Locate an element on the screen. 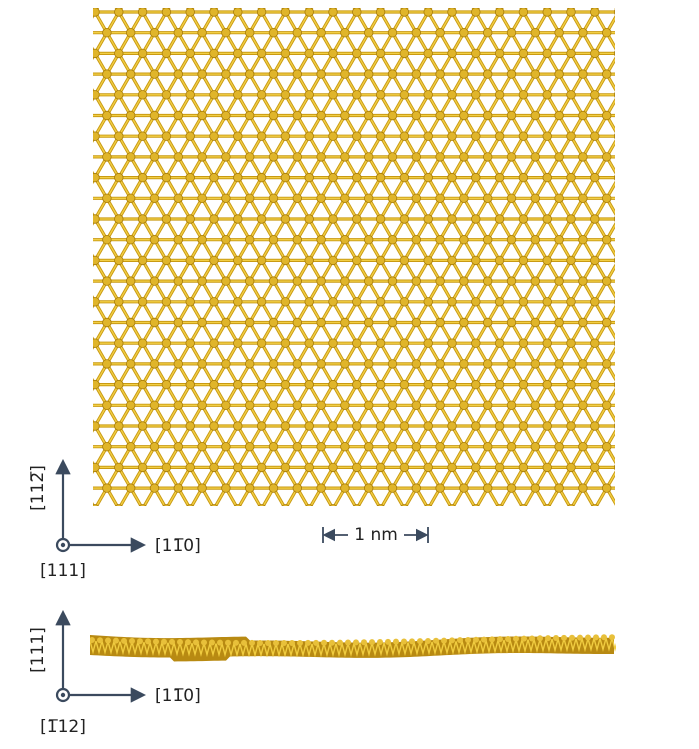 The image size is (699, 749). band-bonds is located at coordinates (353, 648).